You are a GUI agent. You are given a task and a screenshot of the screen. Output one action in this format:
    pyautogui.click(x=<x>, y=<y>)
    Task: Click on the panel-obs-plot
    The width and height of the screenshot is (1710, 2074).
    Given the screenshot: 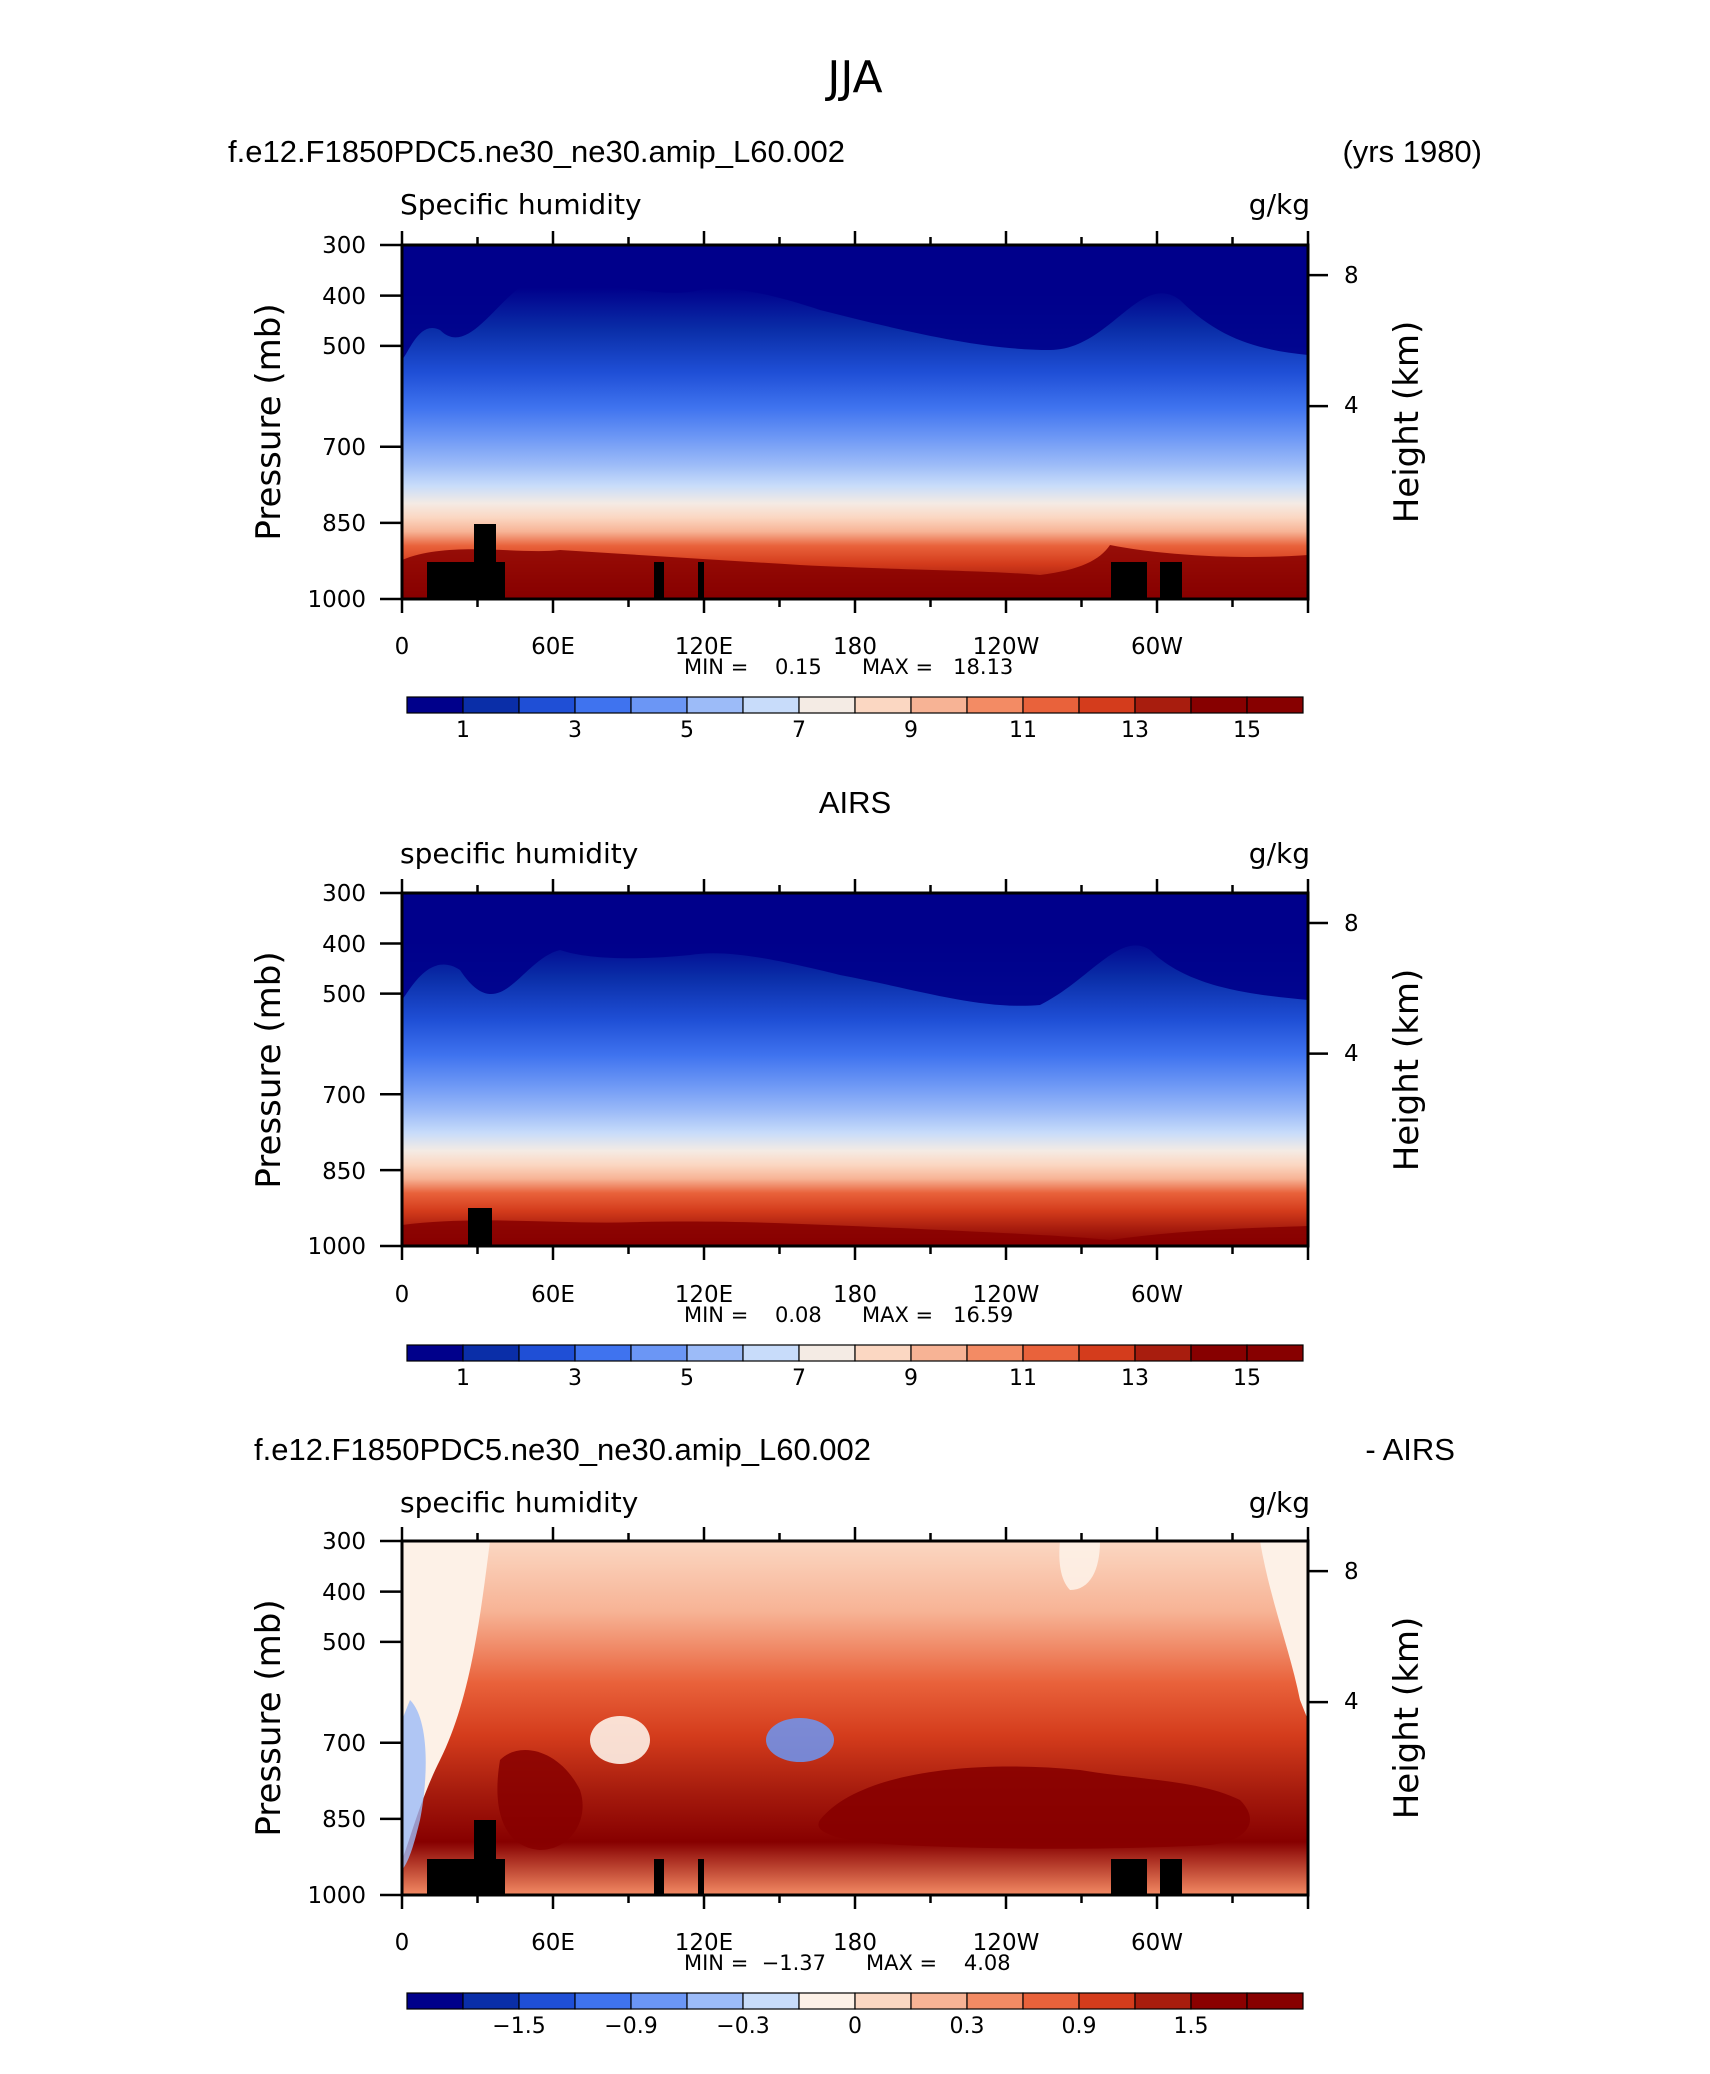 What is the action you would take?
    pyautogui.click(x=855, y=1069)
    